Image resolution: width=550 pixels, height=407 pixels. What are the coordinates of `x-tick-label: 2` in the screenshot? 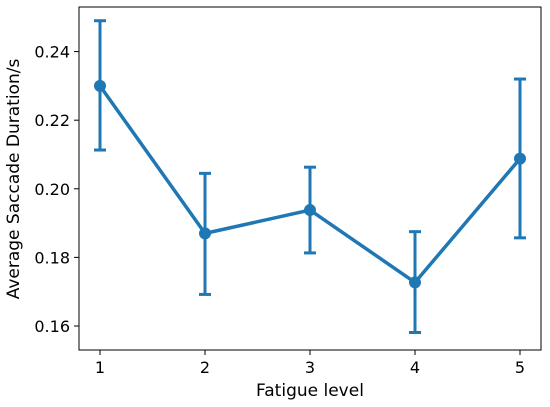 It's located at (205, 367).